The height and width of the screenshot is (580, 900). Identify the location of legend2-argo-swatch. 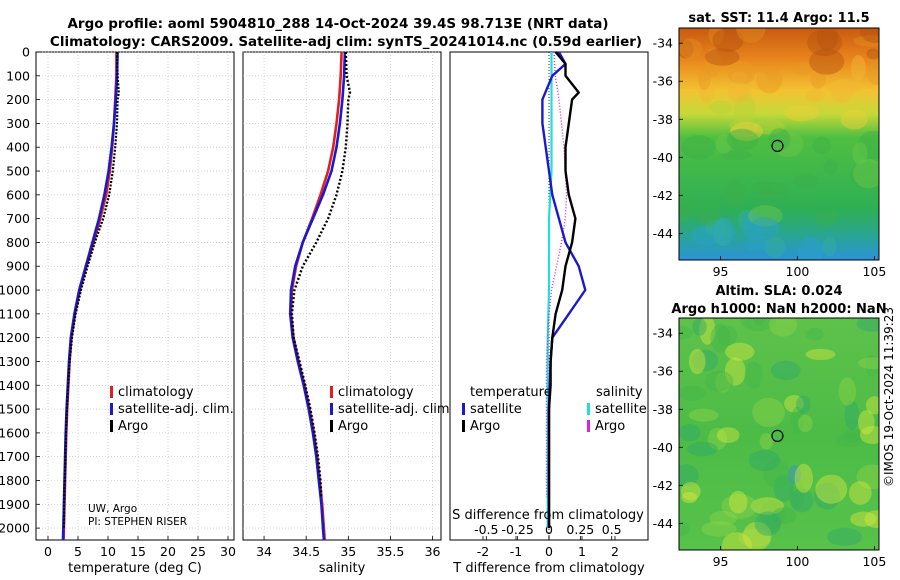
(331, 426).